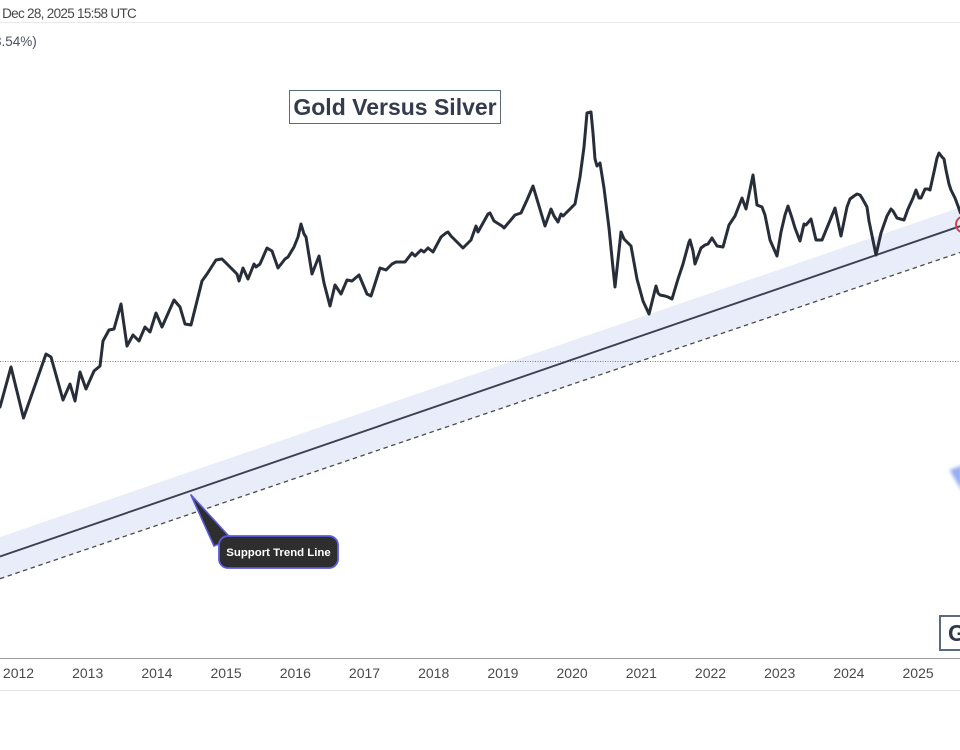 This screenshot has width=960, height=750. Describe the element at coordinates (278, 553) in the screenshot. I see `svg-text: Support Trend Line` at that location.